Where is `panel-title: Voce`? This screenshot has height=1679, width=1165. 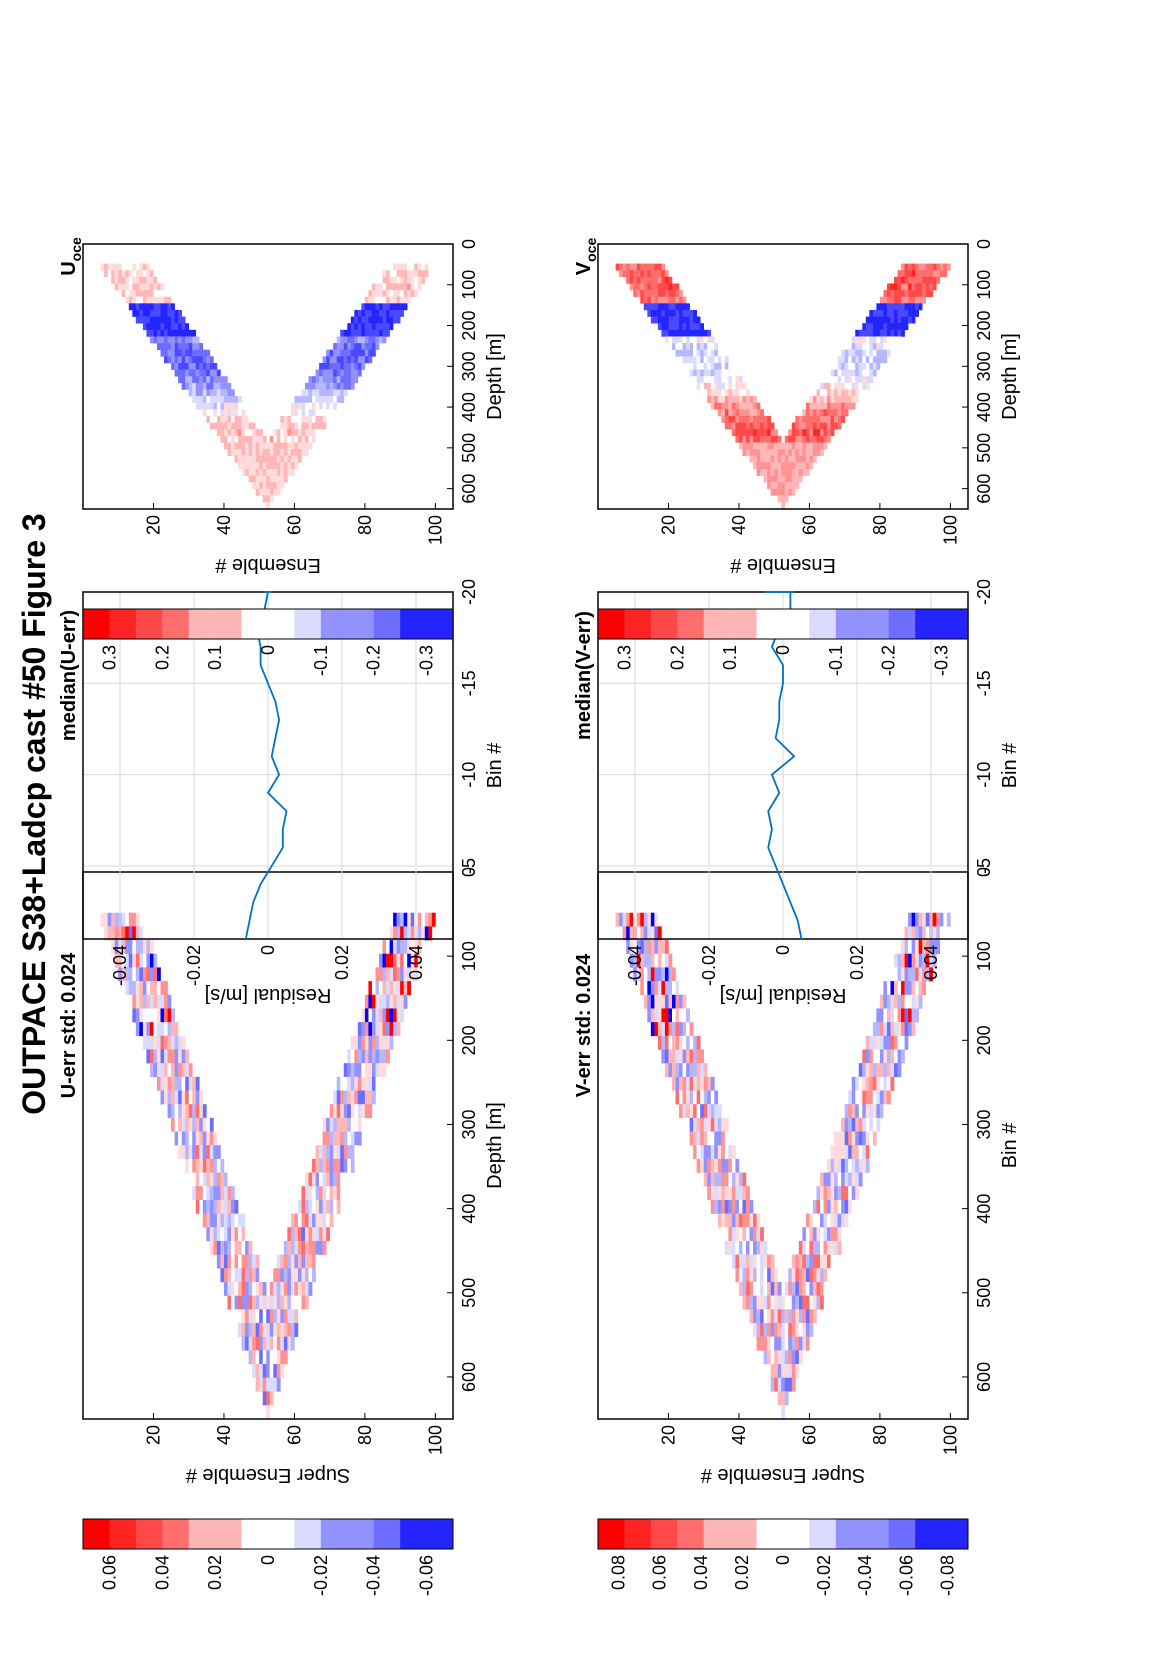 panel-title: Voce is located at coordinates (586, 257).